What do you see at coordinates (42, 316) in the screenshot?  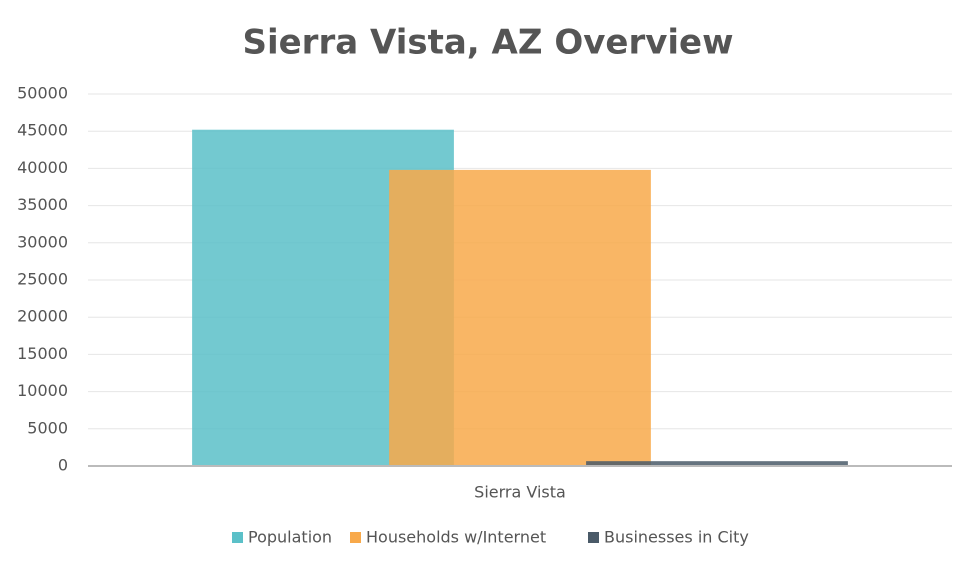 I see `y-tick-label: 20000` at bounding box center [42, 316].